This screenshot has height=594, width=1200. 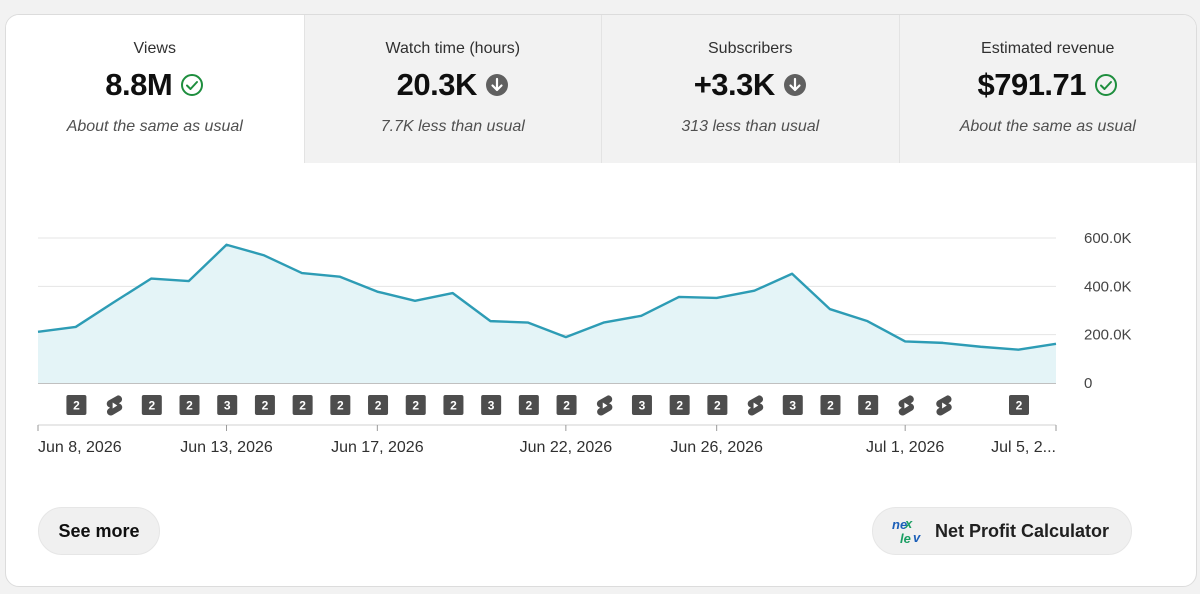 I want to click on y-tick-label: 0, so click(x=1088, y=383).